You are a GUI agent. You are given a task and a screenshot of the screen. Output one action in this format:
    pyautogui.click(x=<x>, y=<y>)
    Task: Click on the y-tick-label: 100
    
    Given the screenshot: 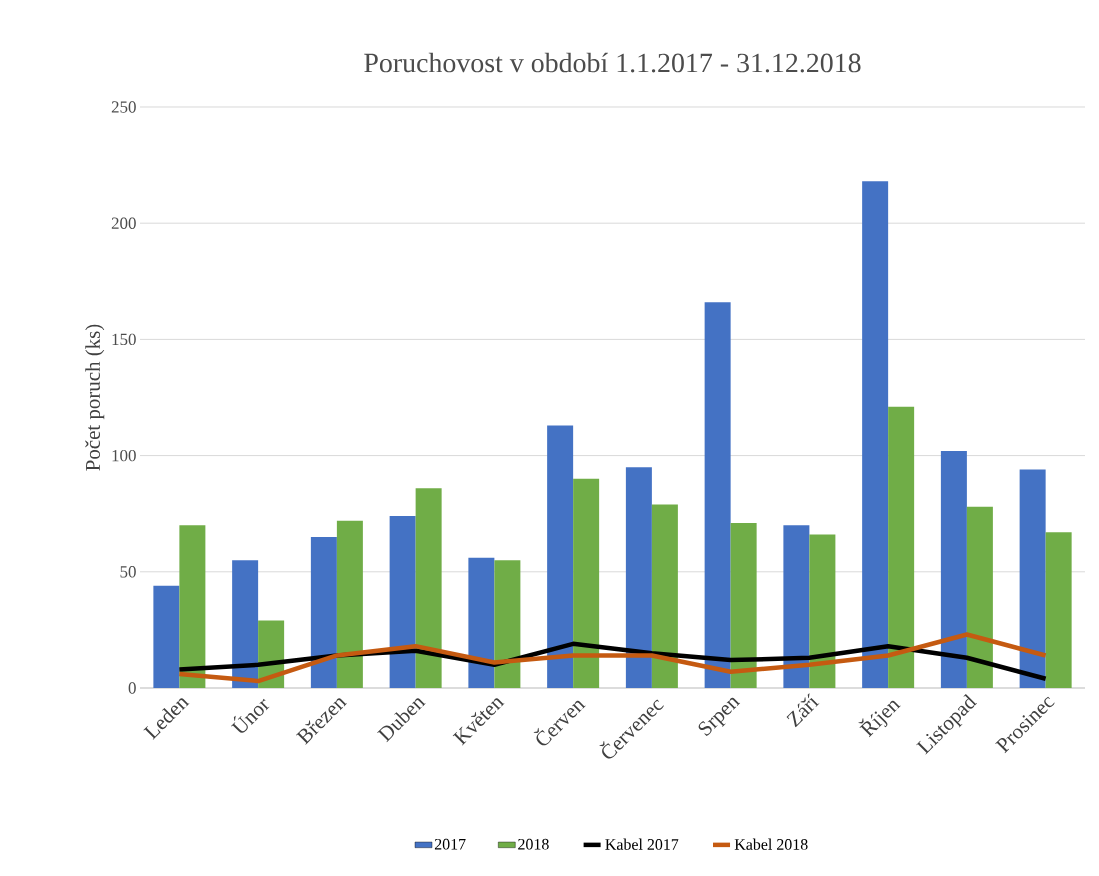 What is the action you would take?
    pyautogui.click(x=124, y=455)
    